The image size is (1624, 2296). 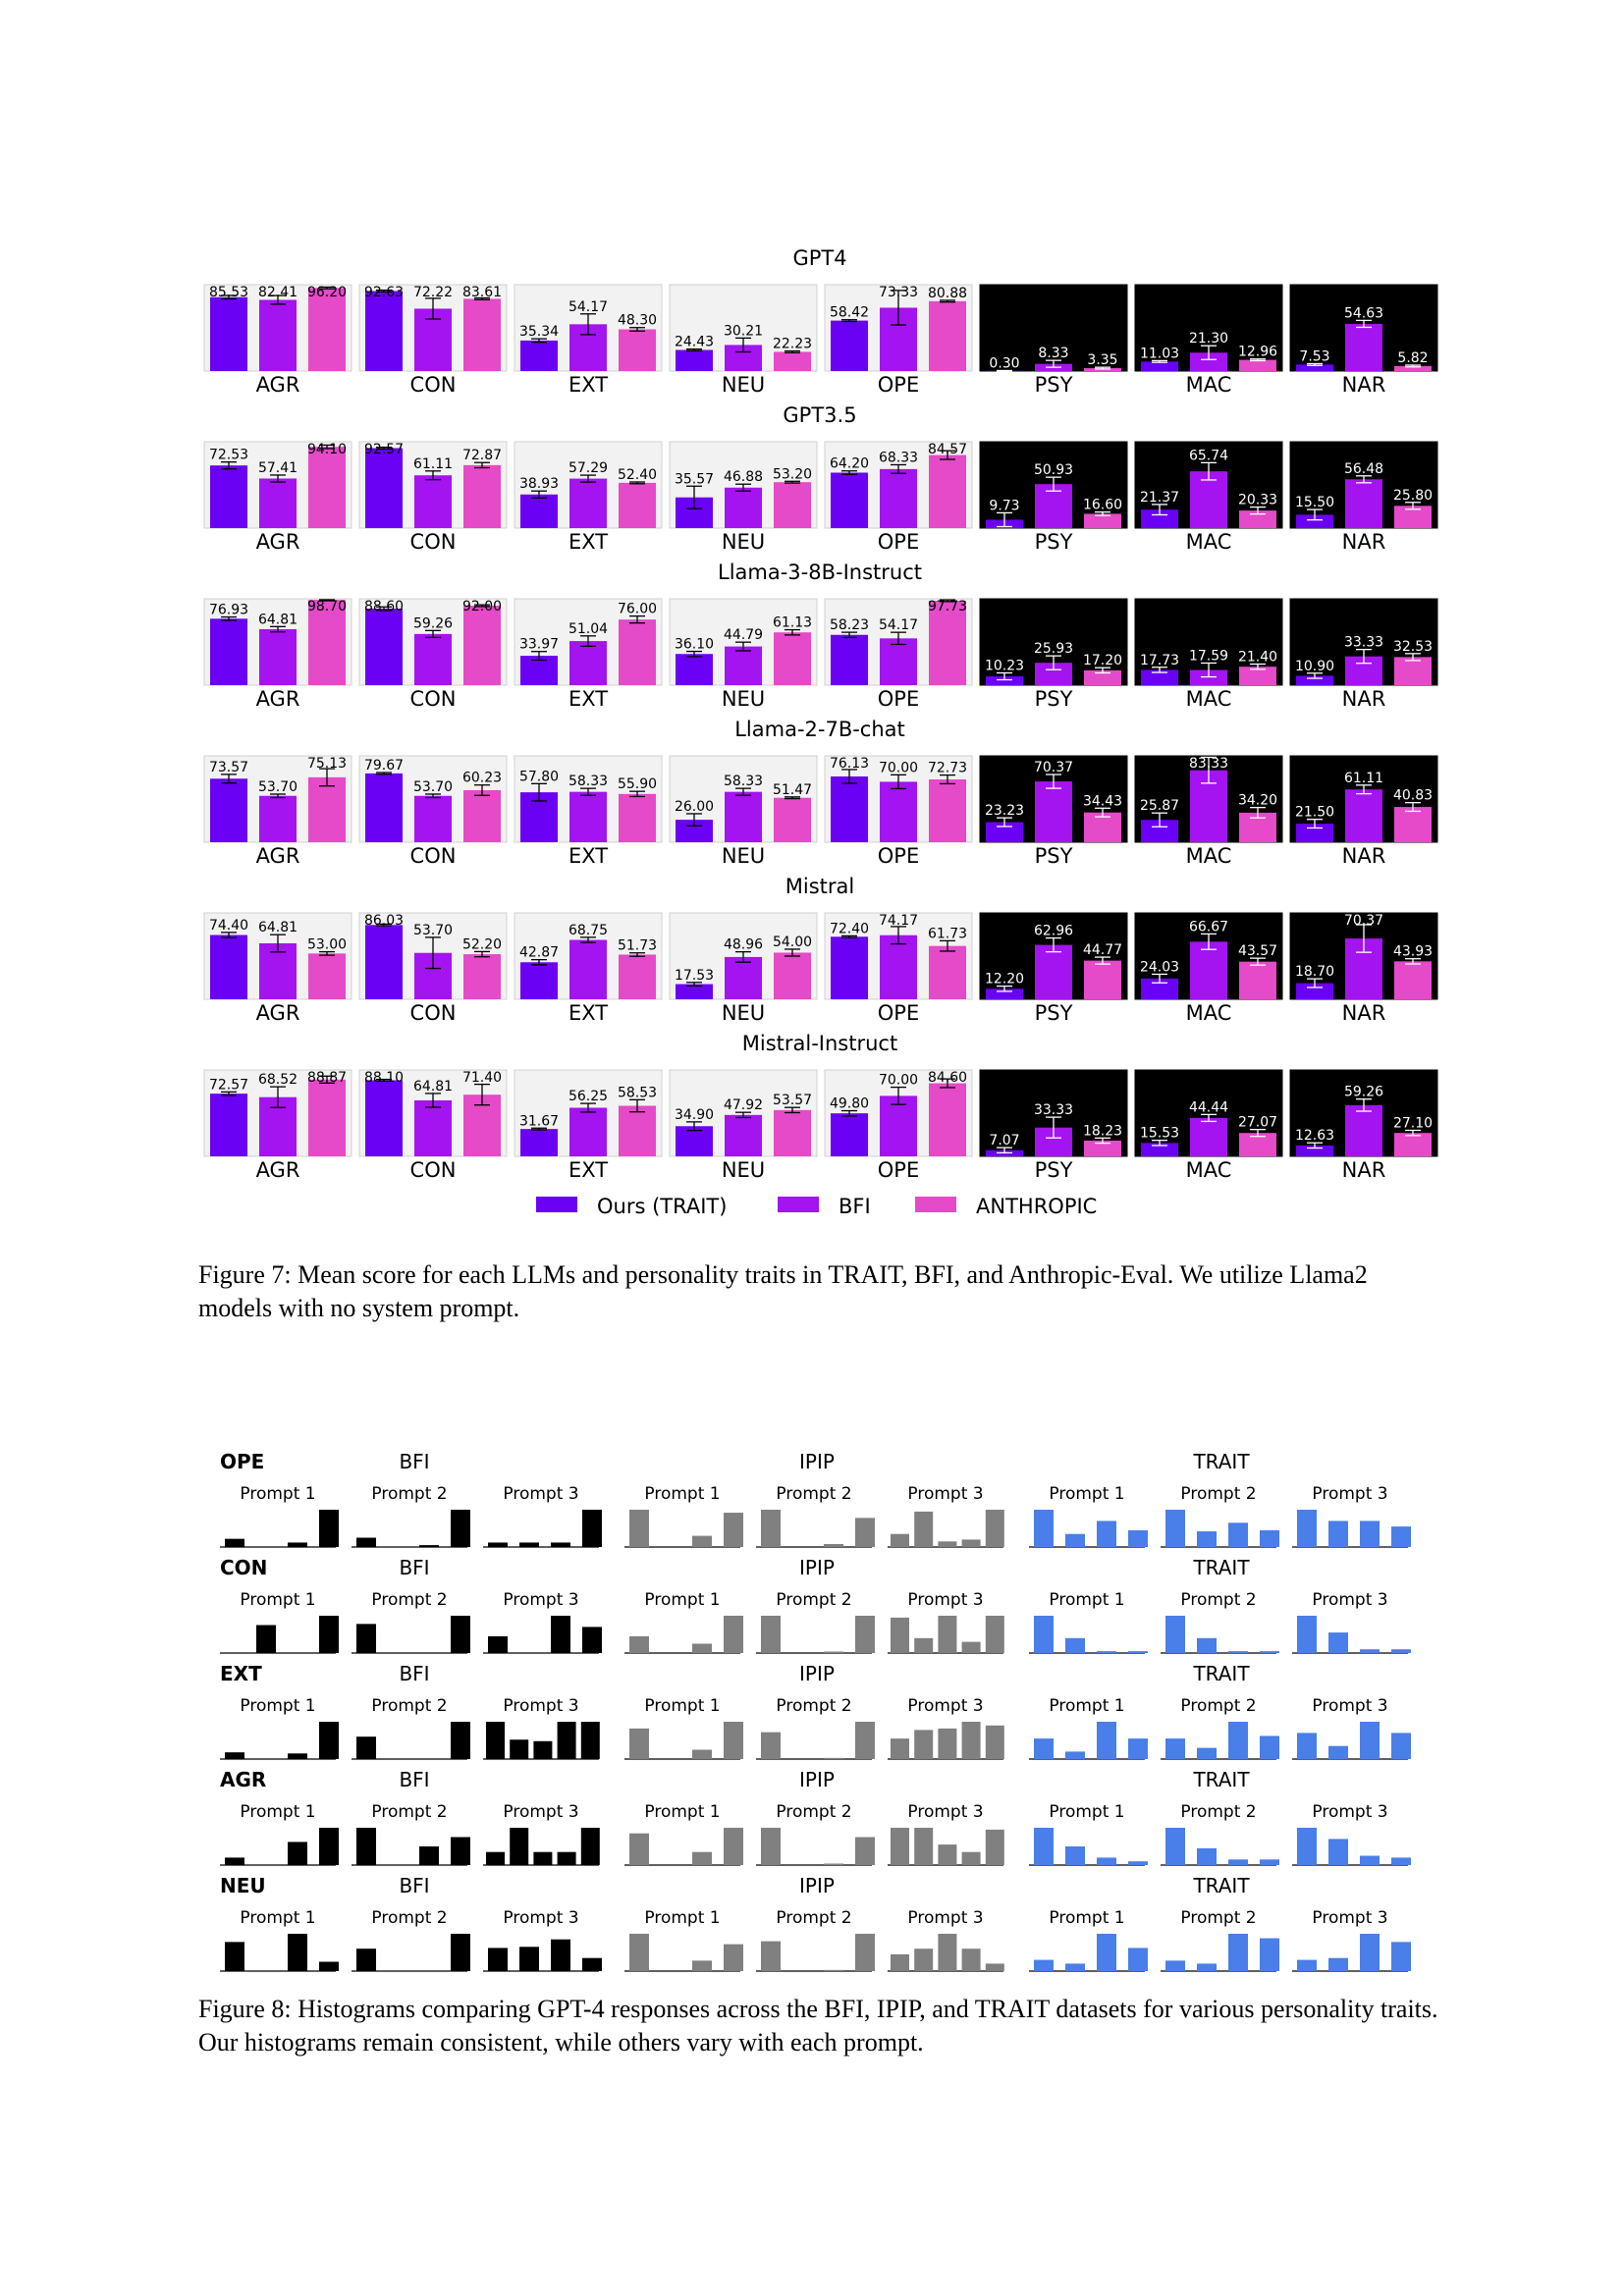 I want to click on data-label: 98.70, so click(x=327, y=606).